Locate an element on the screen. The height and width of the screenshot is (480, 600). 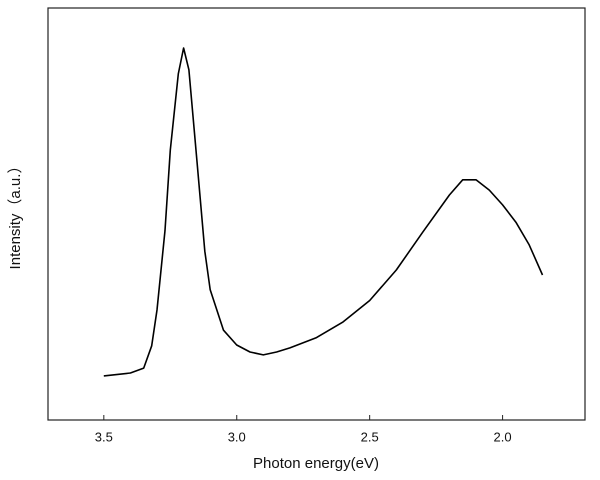
x-tick-label: 3.0 is located at coordinates (237, 436).